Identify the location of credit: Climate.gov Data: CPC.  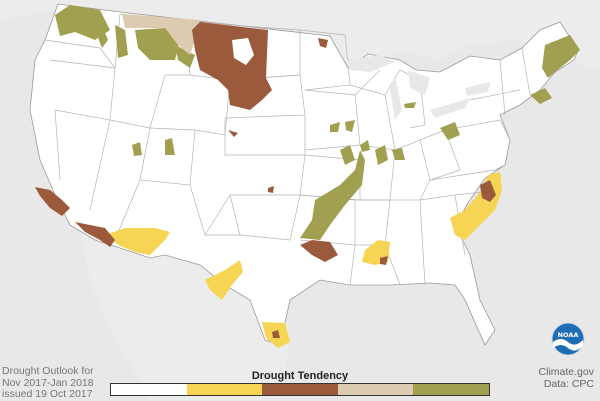
(566, 378).